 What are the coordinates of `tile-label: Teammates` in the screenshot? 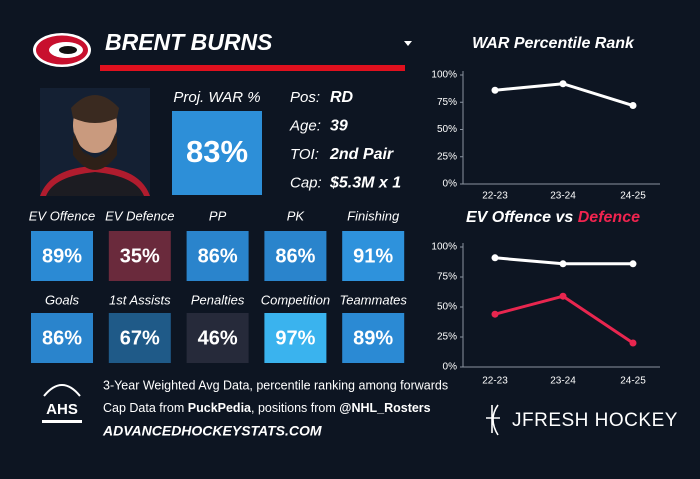 It's located at (373, 299).